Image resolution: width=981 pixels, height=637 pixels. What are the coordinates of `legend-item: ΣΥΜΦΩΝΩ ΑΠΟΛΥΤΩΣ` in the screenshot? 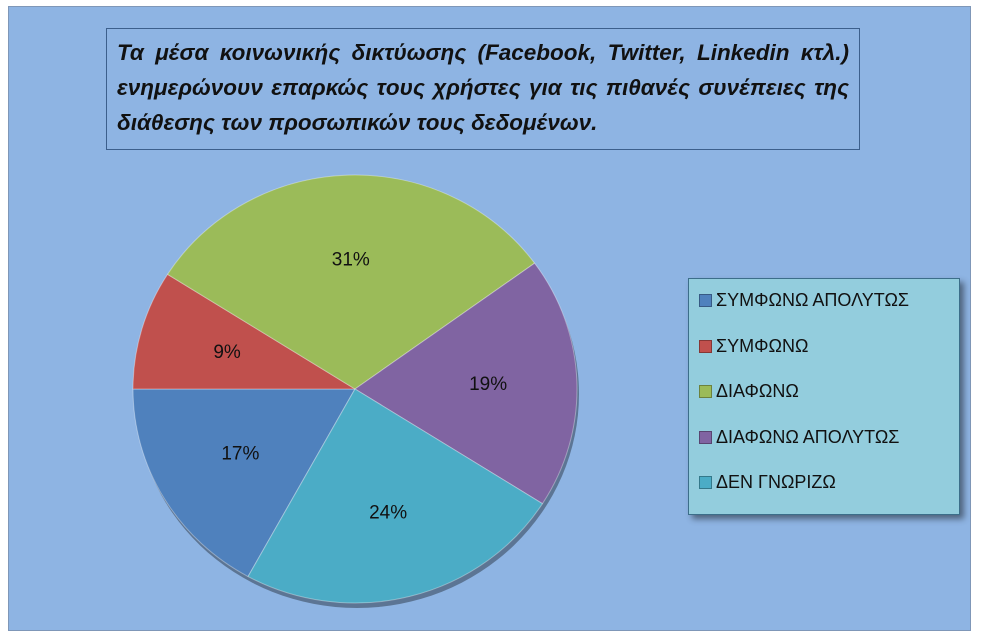 It's located at (804, 300).